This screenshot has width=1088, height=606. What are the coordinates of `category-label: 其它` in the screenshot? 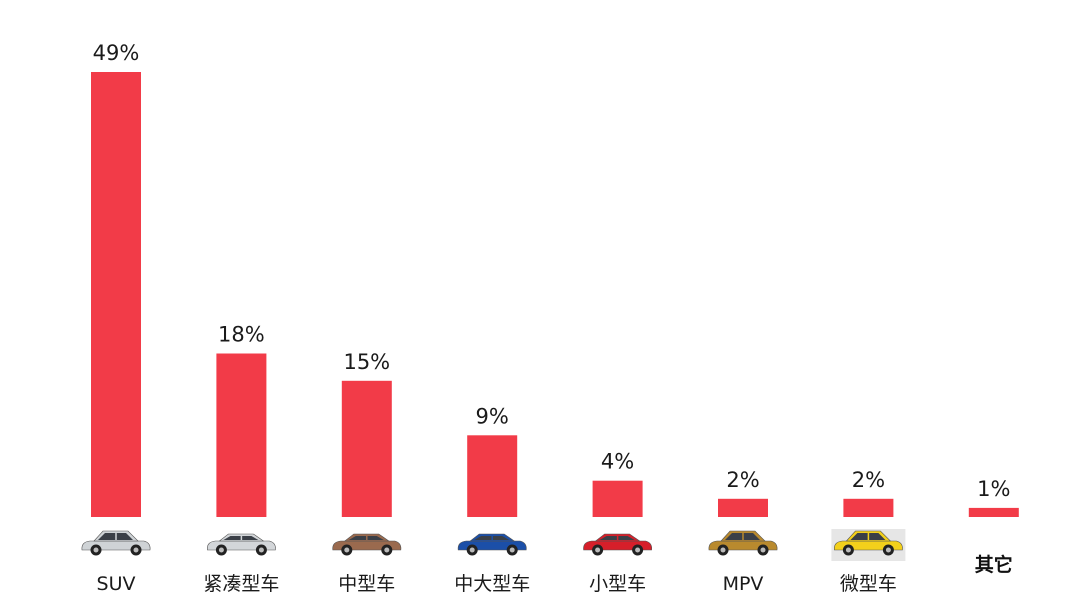 It's located at (994, 564).